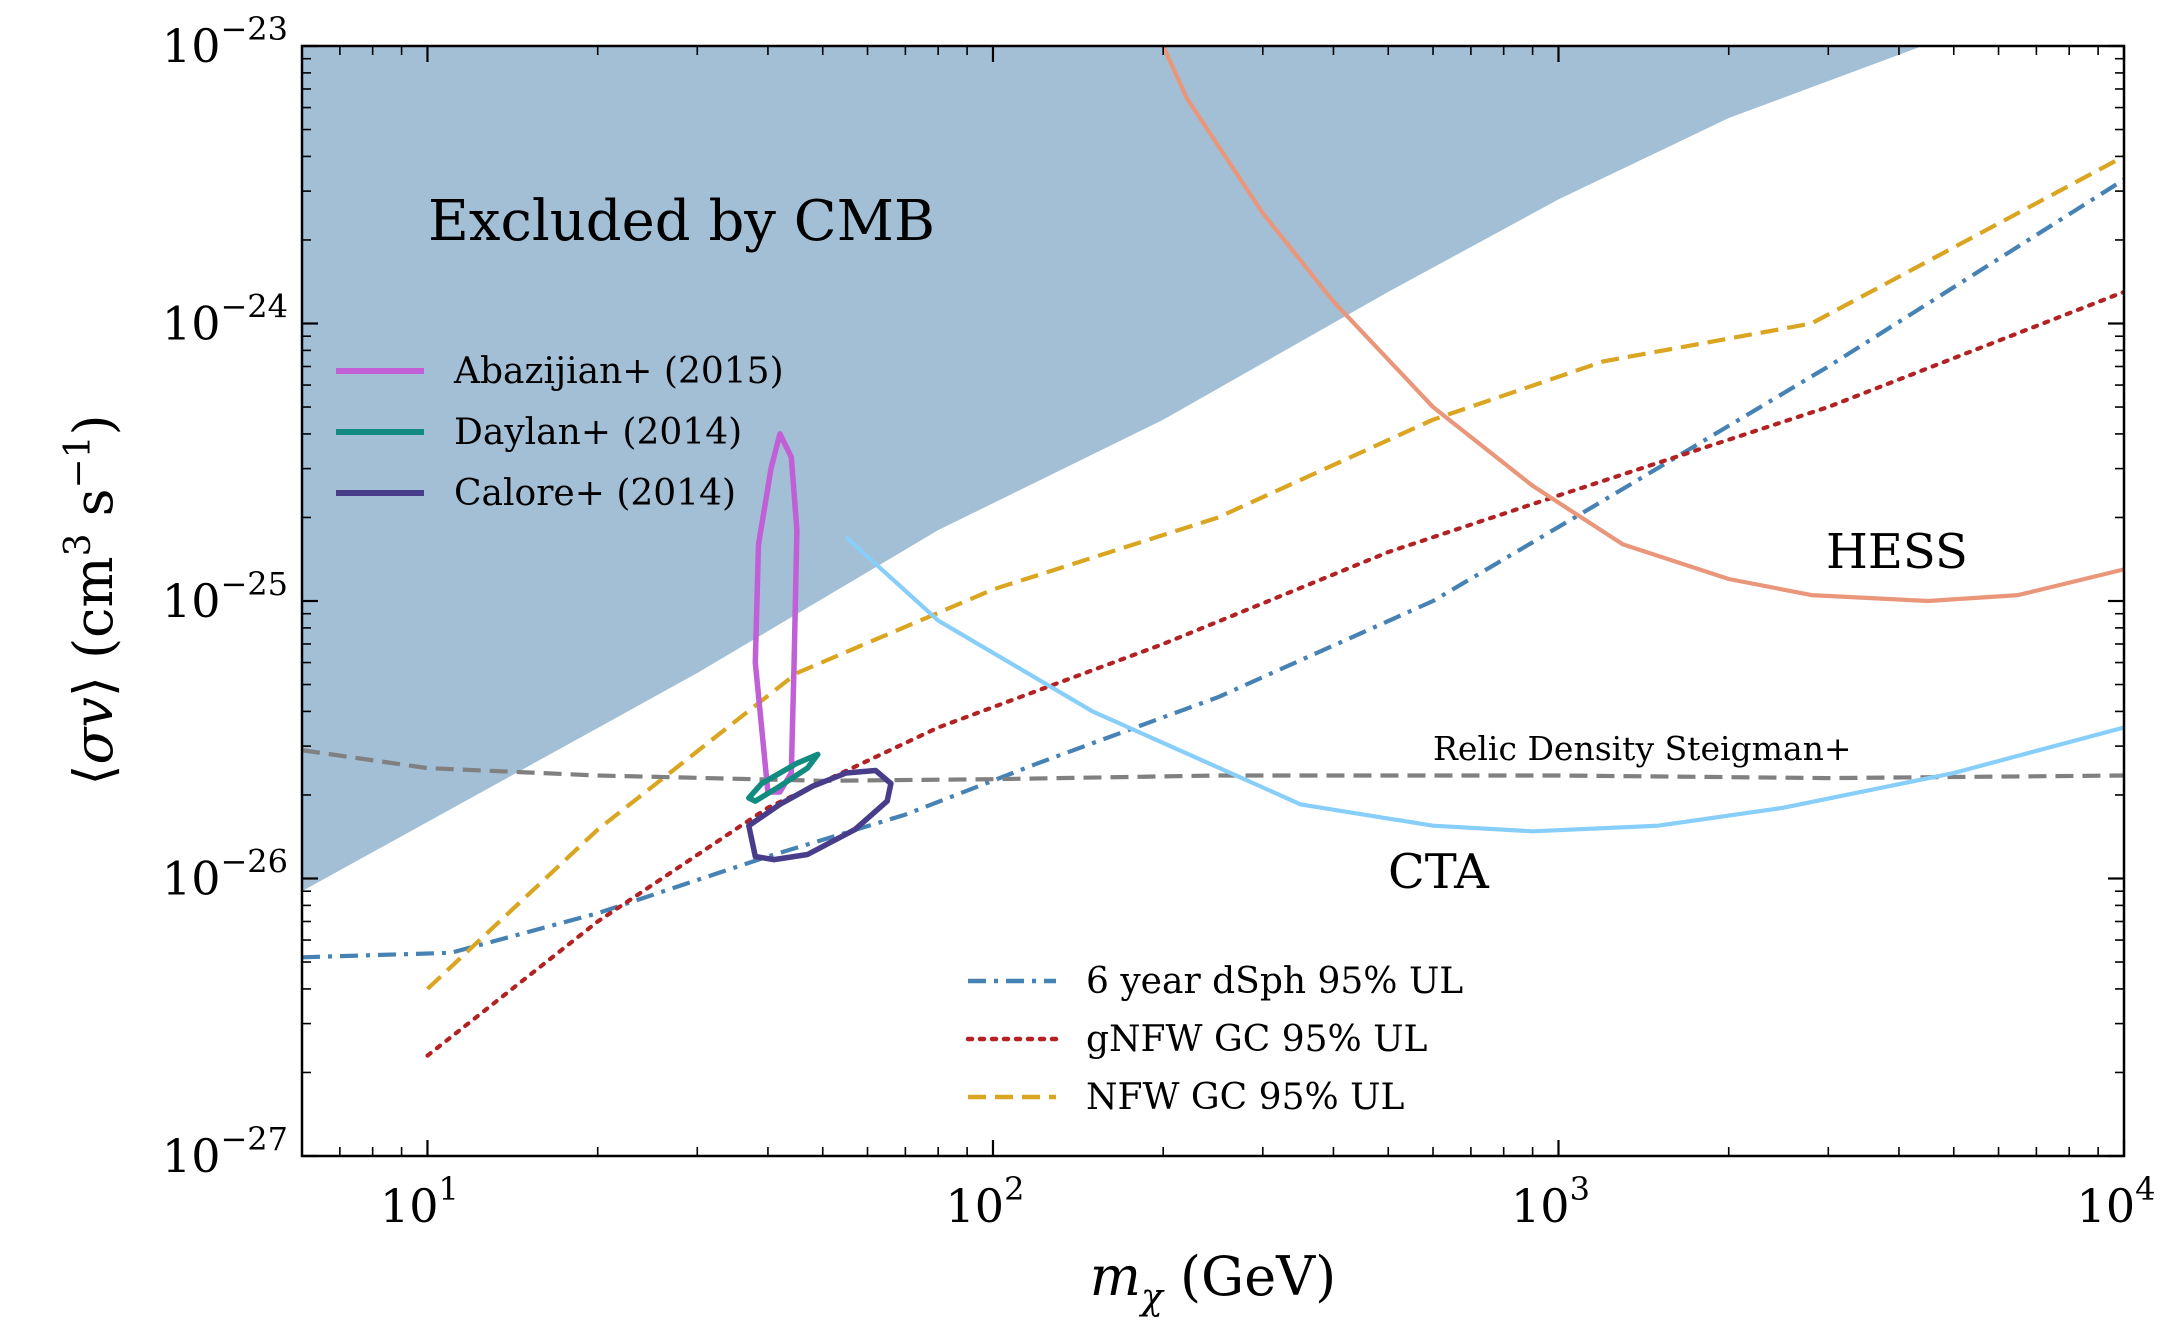 The height and width of the screenshot is (1343, 2176). Describe the element at coordinates (1213, 1281) in the screenshot. I see `x-axis-label: mχ (GeV)` at that location.